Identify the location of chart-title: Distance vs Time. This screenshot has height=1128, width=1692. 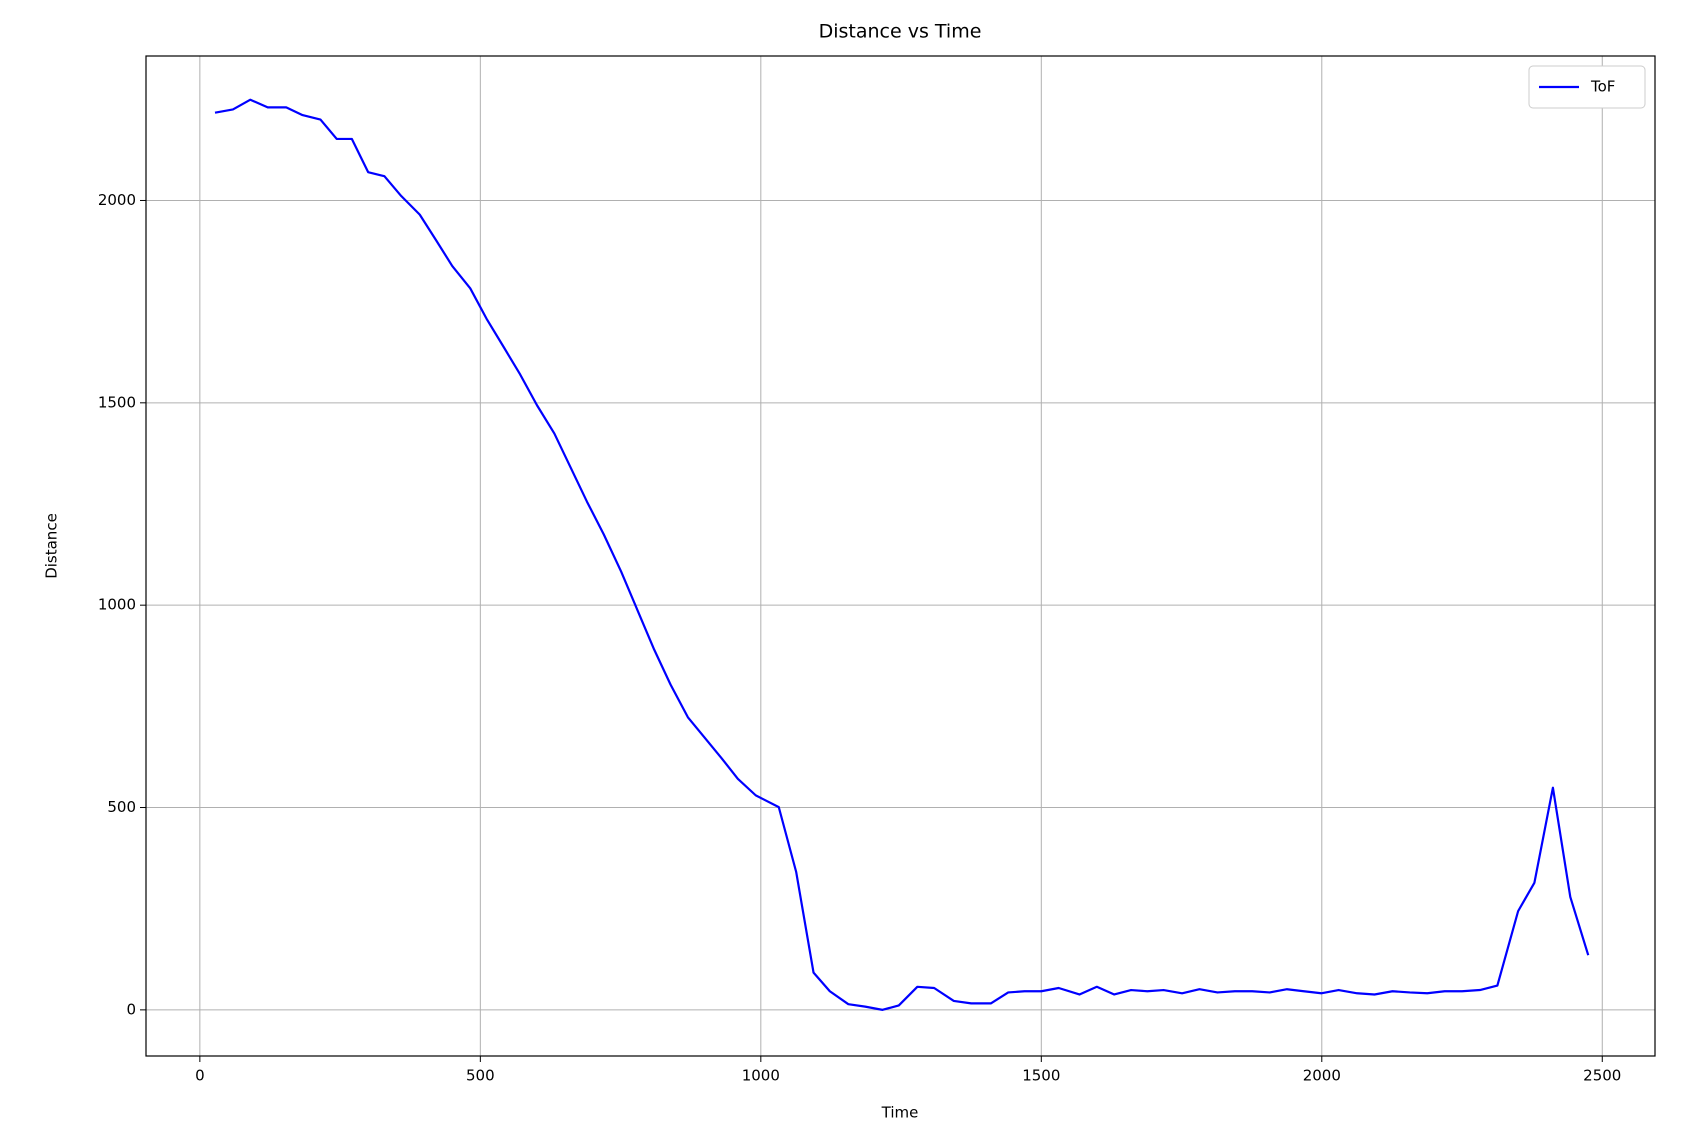
(900, 32).